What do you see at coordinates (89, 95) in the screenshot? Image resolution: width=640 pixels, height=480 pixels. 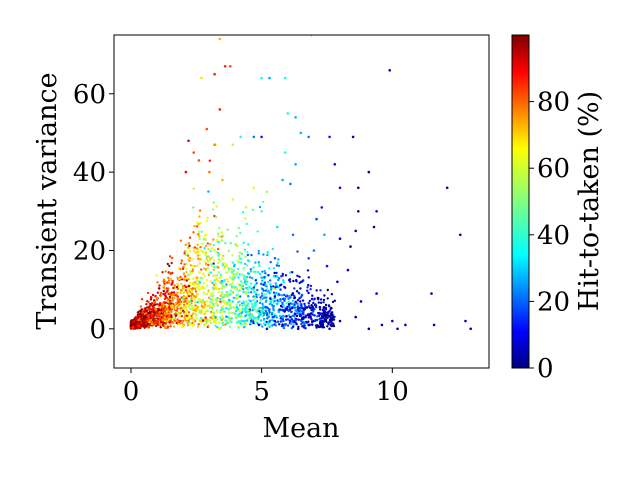 I see `y-tick-label: 60` at bounding box center [89, 95].